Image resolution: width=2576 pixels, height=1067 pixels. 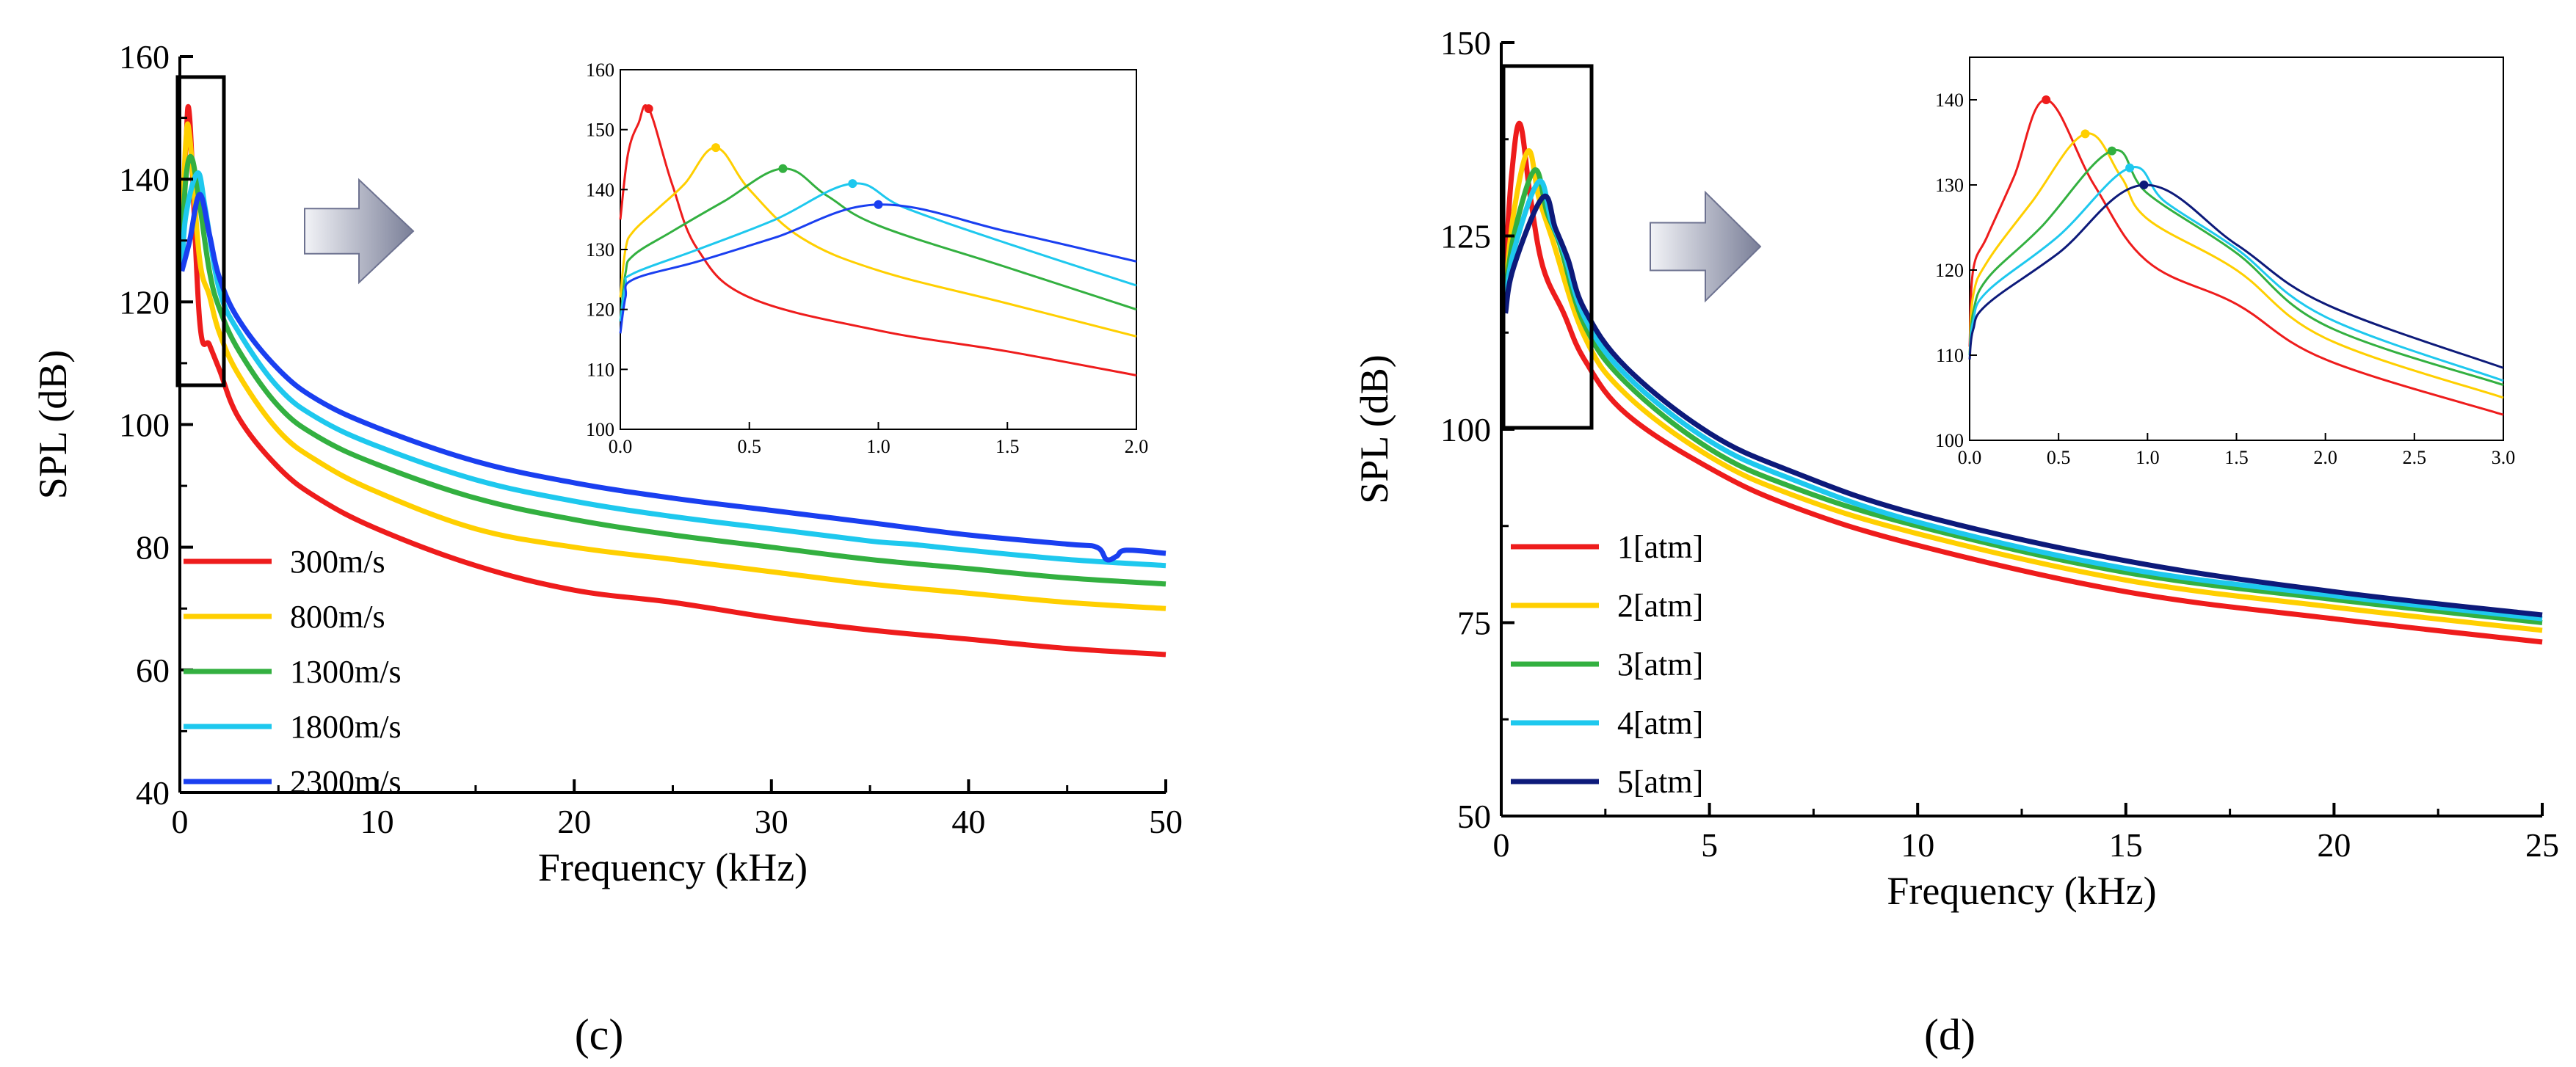 What do you see at coordinates (1660, 665) in the screenshot?
I see `legend-label-2: 3[atm]` at bounding box center [1660, 665].